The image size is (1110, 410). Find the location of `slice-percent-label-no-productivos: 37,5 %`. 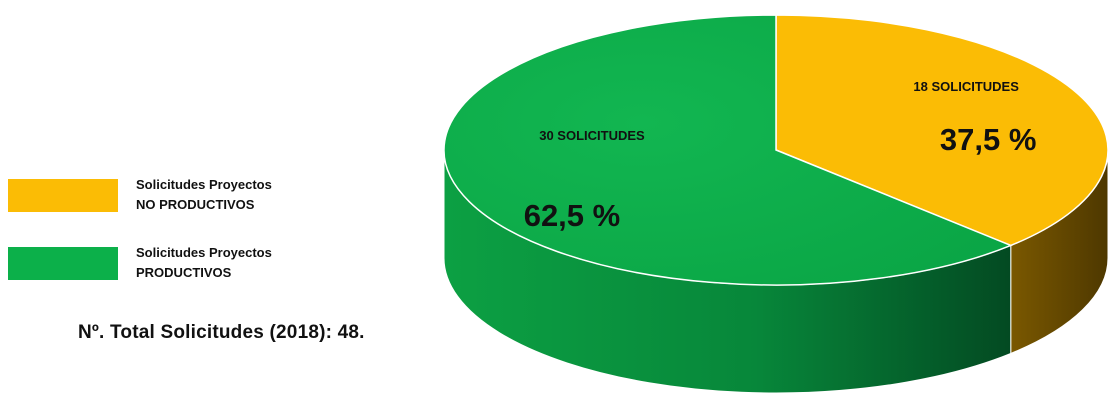

slice-percent-label-no-productivos: 37,5 % is located at coordinates (988, 139).